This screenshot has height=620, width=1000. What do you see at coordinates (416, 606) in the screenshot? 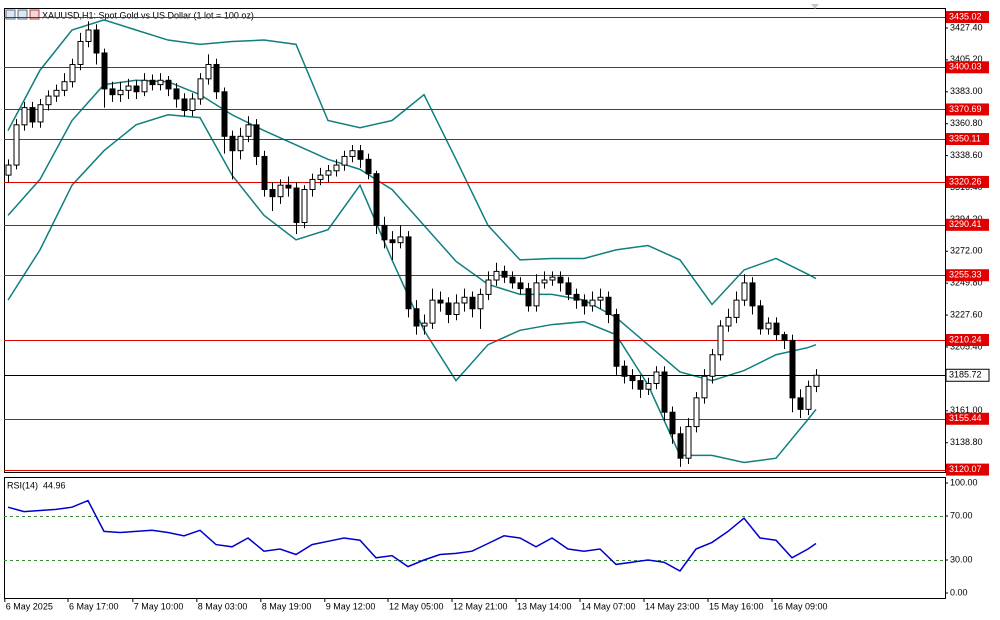
I see `x-tick-label: 12 May 05:00` at bounding box center [416, 606].